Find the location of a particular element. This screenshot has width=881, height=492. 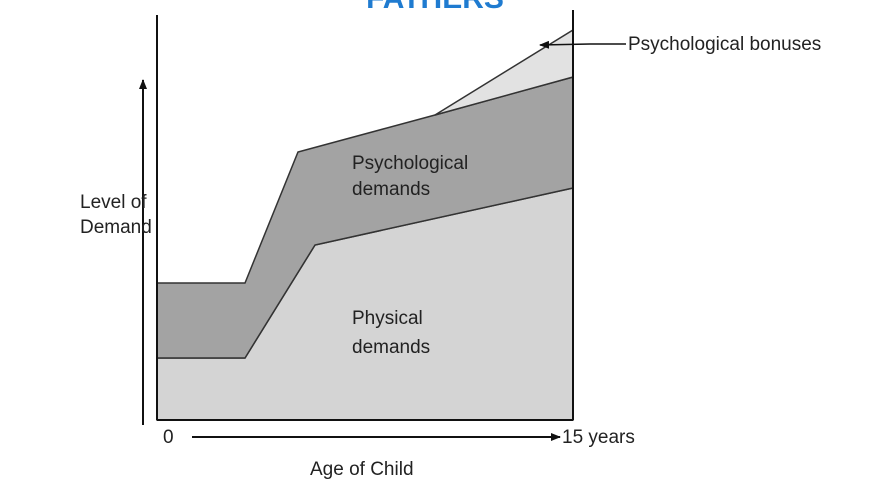

x-axis-label: Age of Child is located at coordinates (362, 469).